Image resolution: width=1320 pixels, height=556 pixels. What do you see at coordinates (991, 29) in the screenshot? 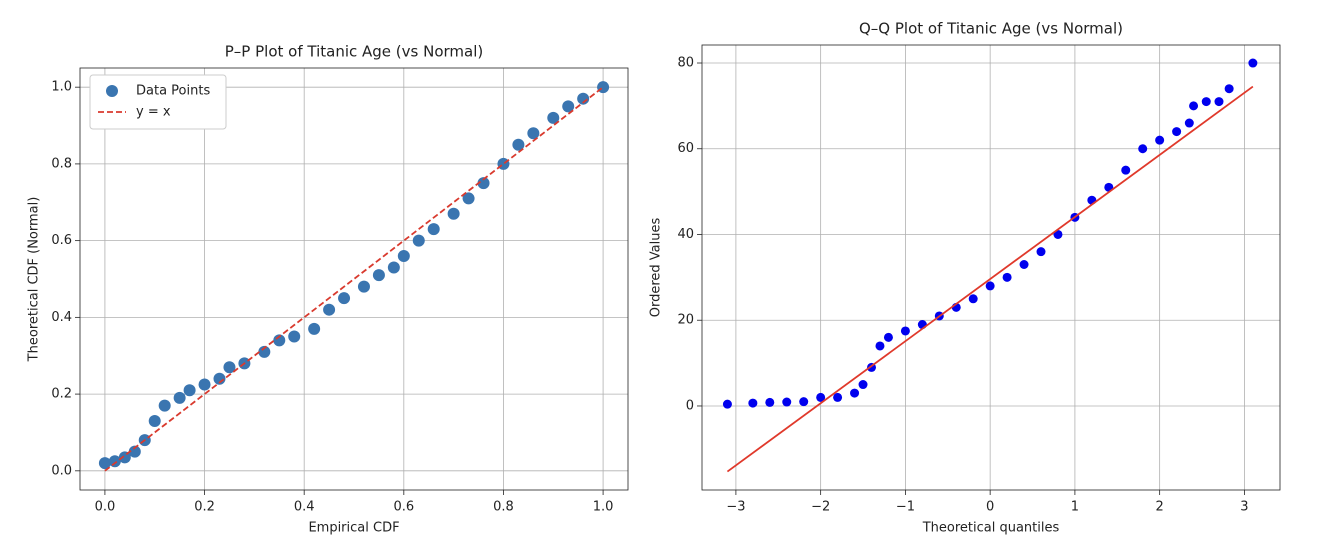
I see `chart-title: Q–Q Plot of Titanic Age (vs Normal)` at bounding box center [991, 29].